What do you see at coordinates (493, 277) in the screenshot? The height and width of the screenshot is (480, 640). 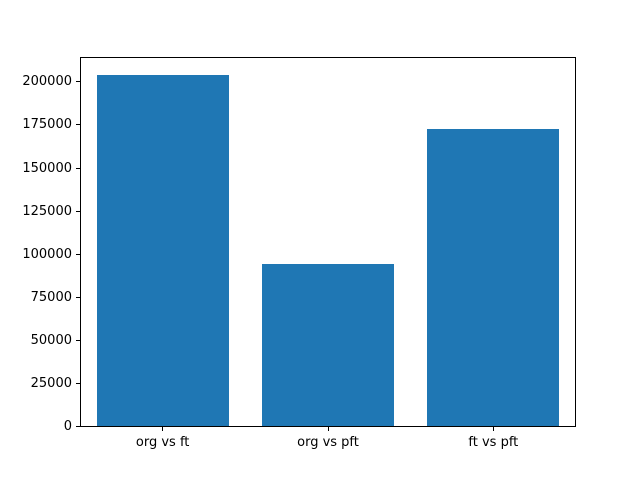 I see `bar-ft-vs-pft` at bounding box center [493, 277].